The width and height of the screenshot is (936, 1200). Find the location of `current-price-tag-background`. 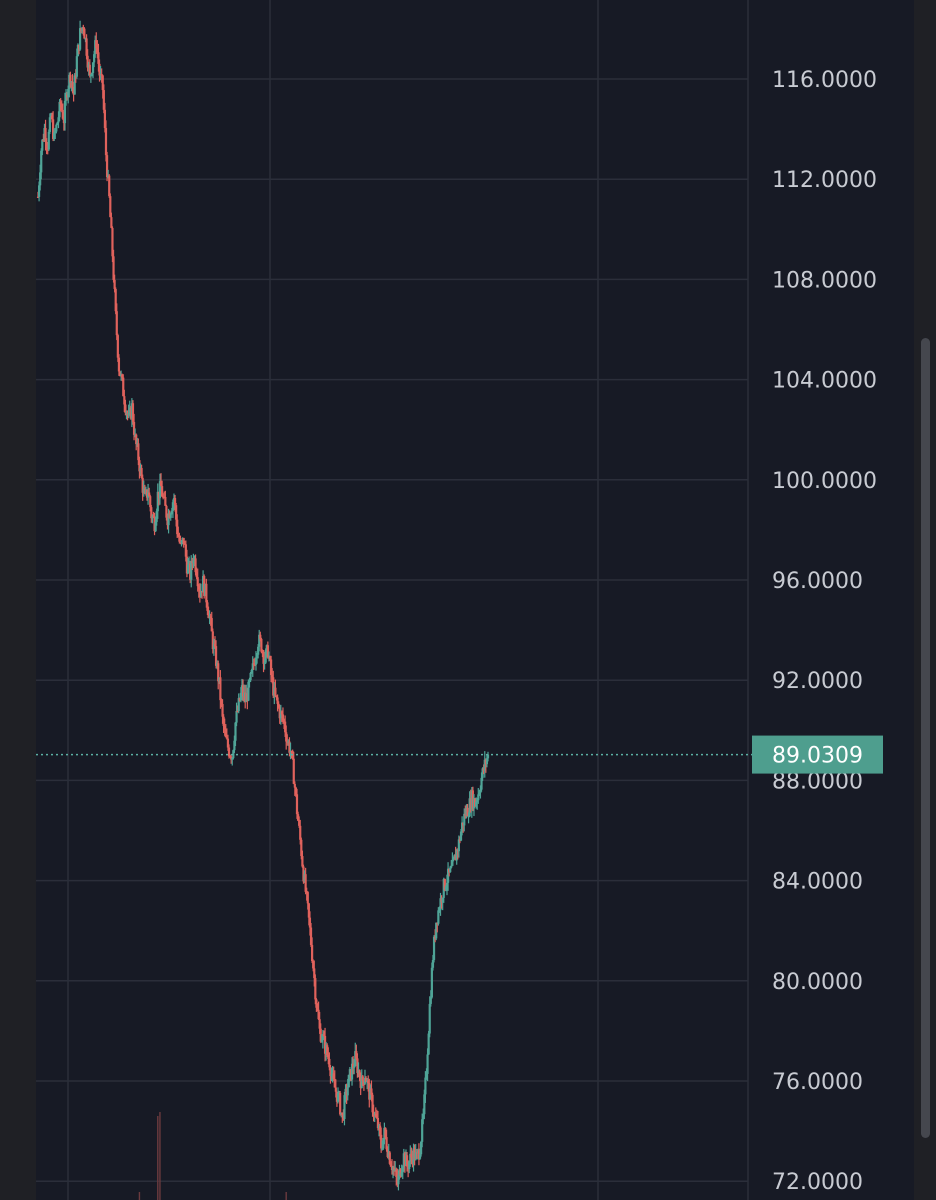

current-price-tag-background is located at coordinates (817, 754).